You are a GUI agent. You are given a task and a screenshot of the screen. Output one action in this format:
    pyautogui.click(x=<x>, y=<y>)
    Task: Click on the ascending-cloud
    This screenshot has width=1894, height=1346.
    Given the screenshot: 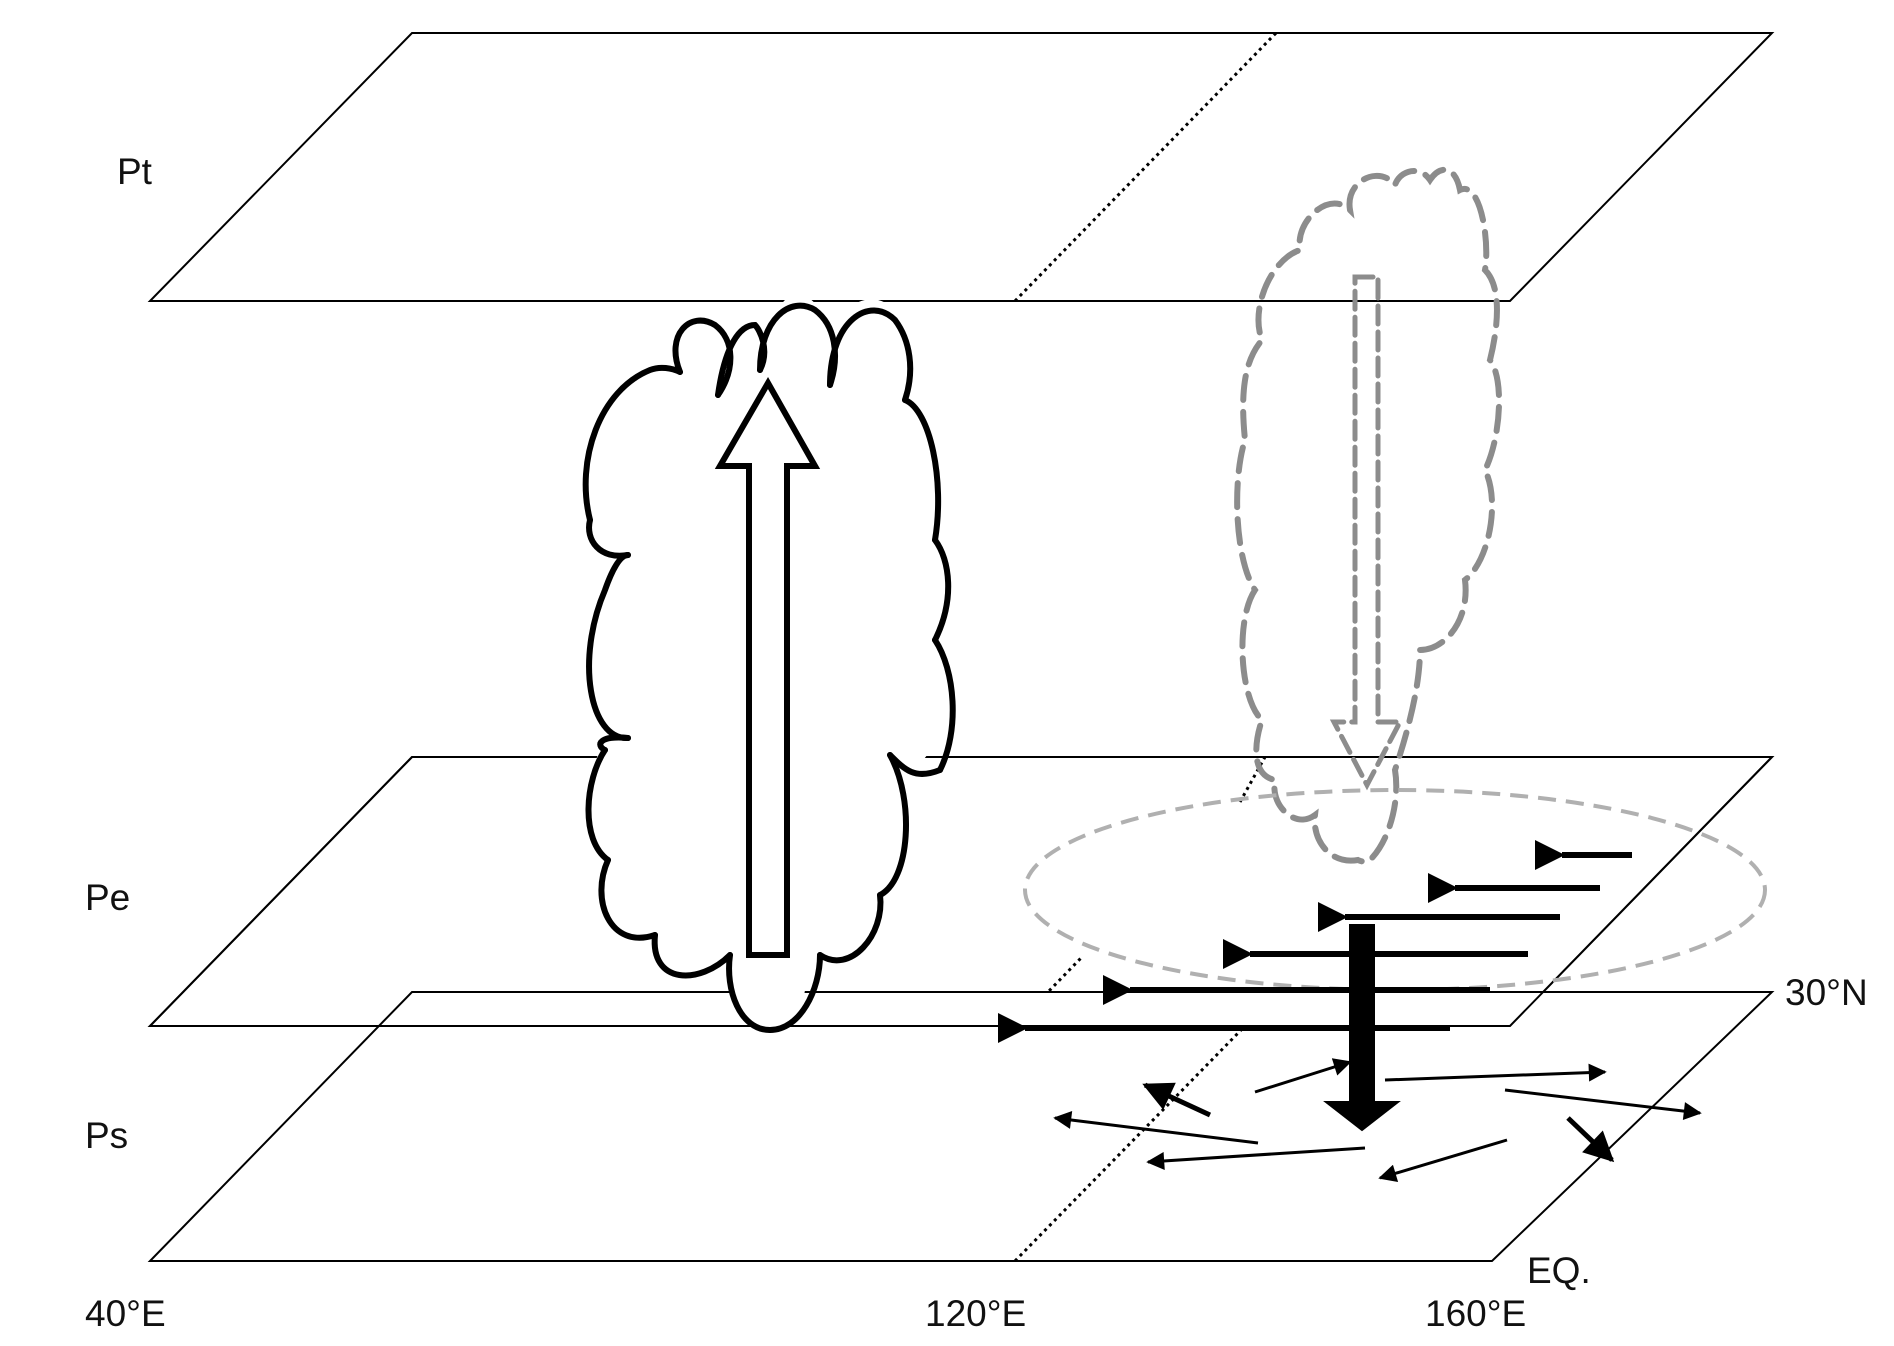 What is the action you would take?
    pyautogui.click(x=769, y=663)
    